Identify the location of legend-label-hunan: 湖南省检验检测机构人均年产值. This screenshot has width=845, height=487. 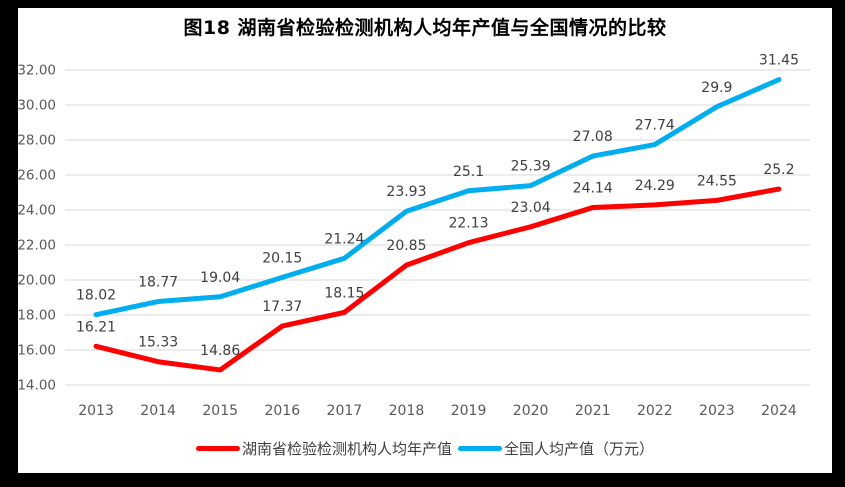
(346, 448).